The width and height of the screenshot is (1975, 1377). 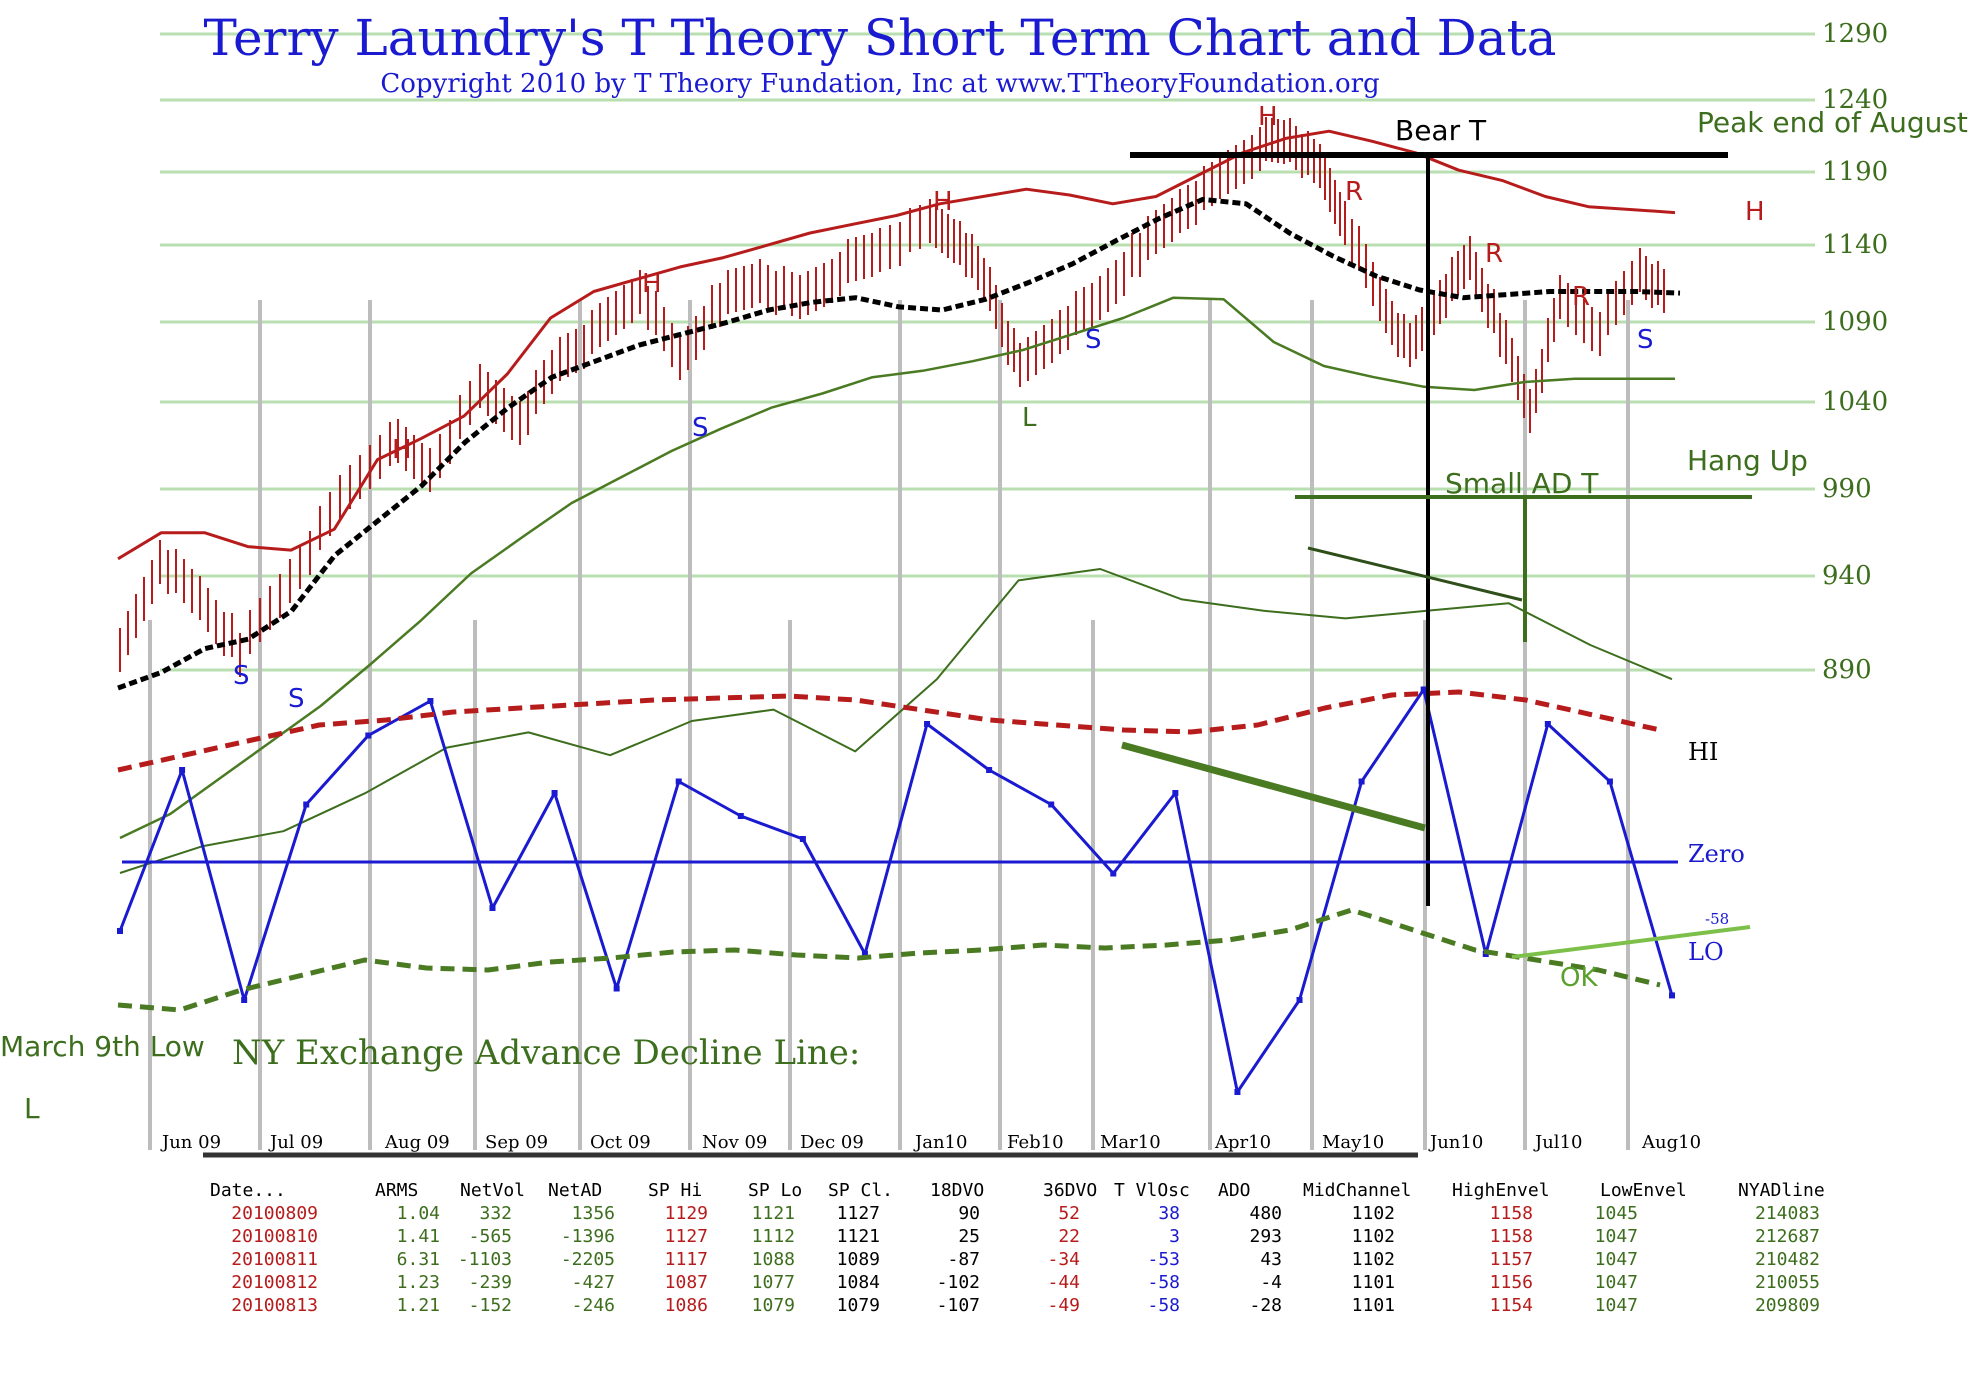 I want to click on month-label: Jun 09, so click(x=190, y=1142).